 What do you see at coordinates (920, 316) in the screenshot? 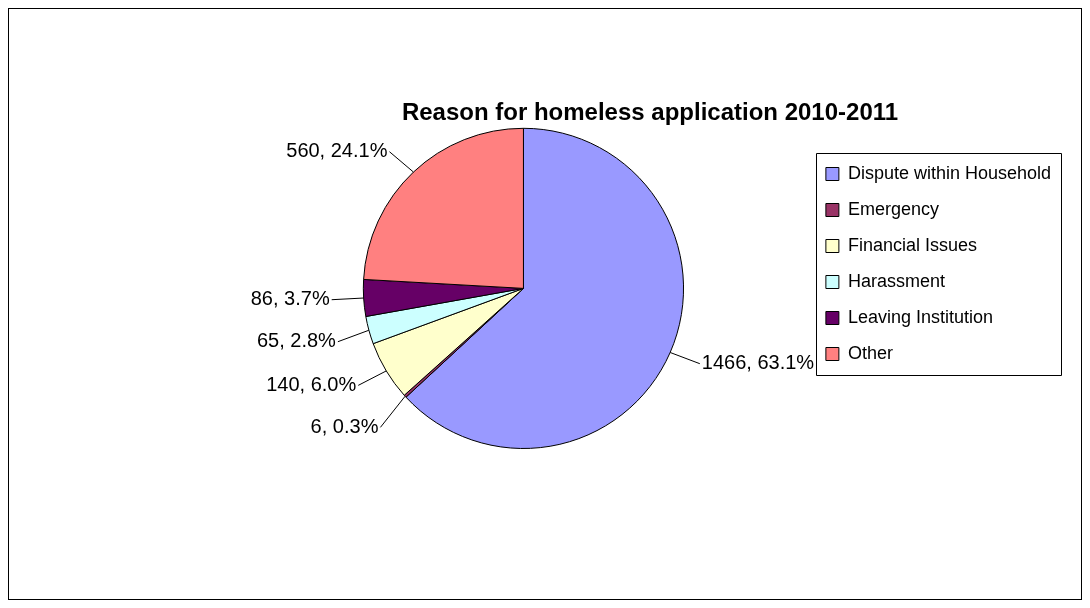
I see `legend-label: Leaving Institution` at bounding box center [920, 316].